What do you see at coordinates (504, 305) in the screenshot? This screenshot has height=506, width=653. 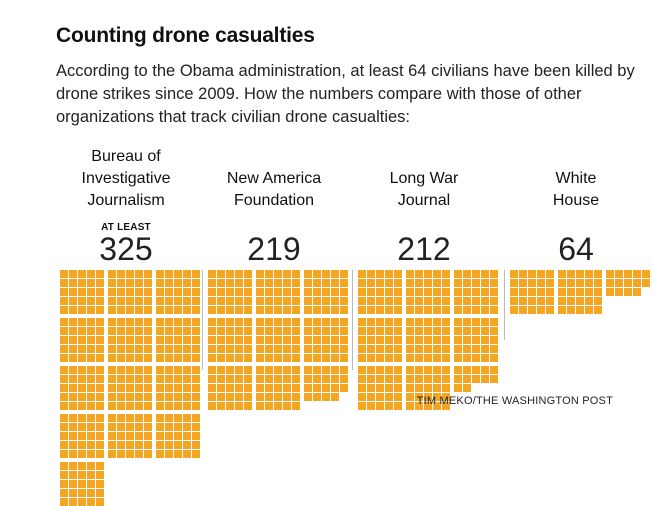 I see `column-divider` at bounding box center [504, 305].